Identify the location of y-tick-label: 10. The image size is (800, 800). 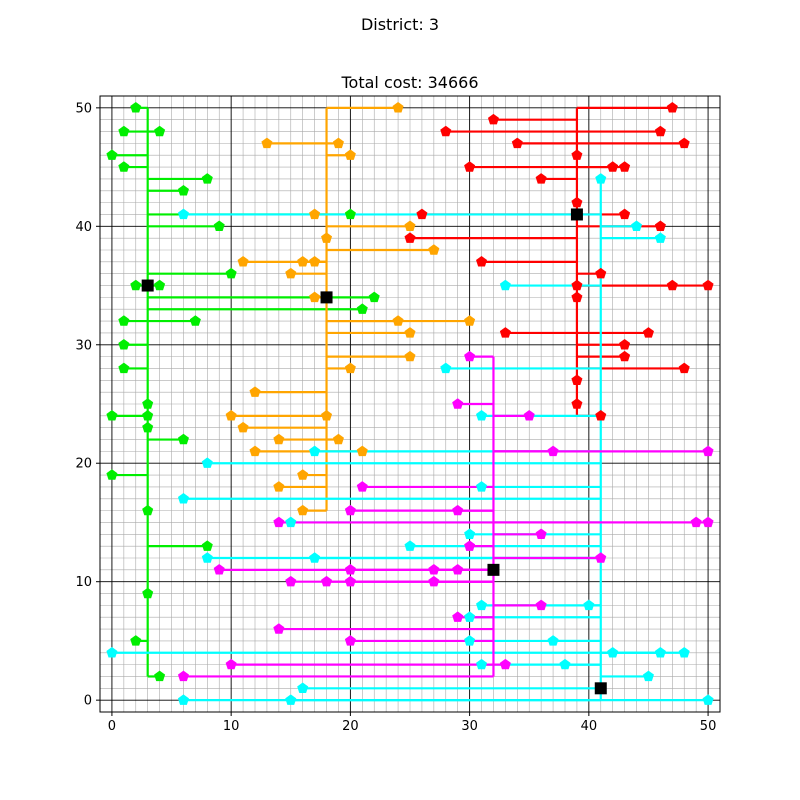
(83, 582).